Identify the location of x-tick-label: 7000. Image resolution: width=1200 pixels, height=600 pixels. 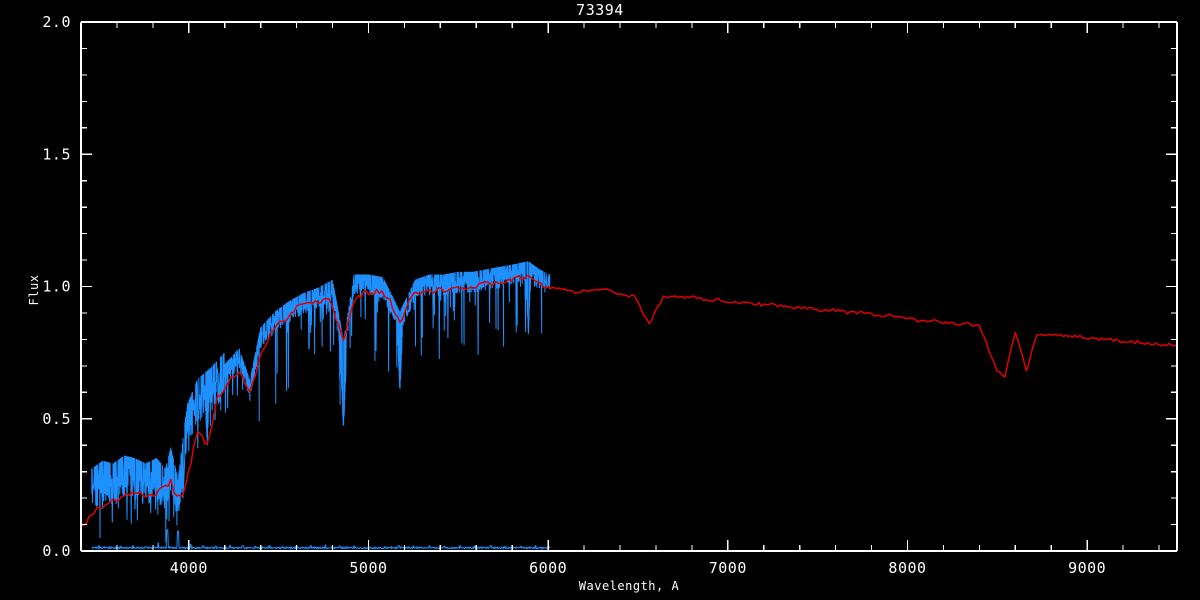
(728, 568).